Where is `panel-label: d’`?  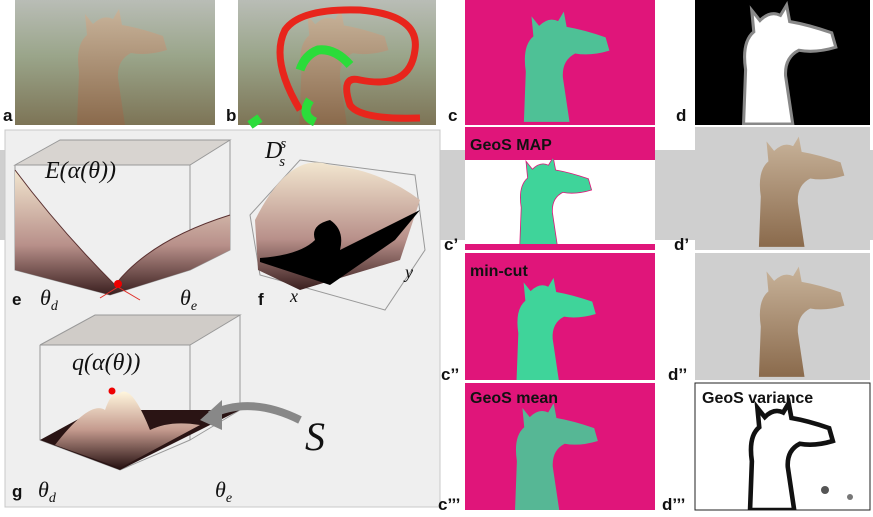
panel-label: d’ is located at coordinates (681, 244).